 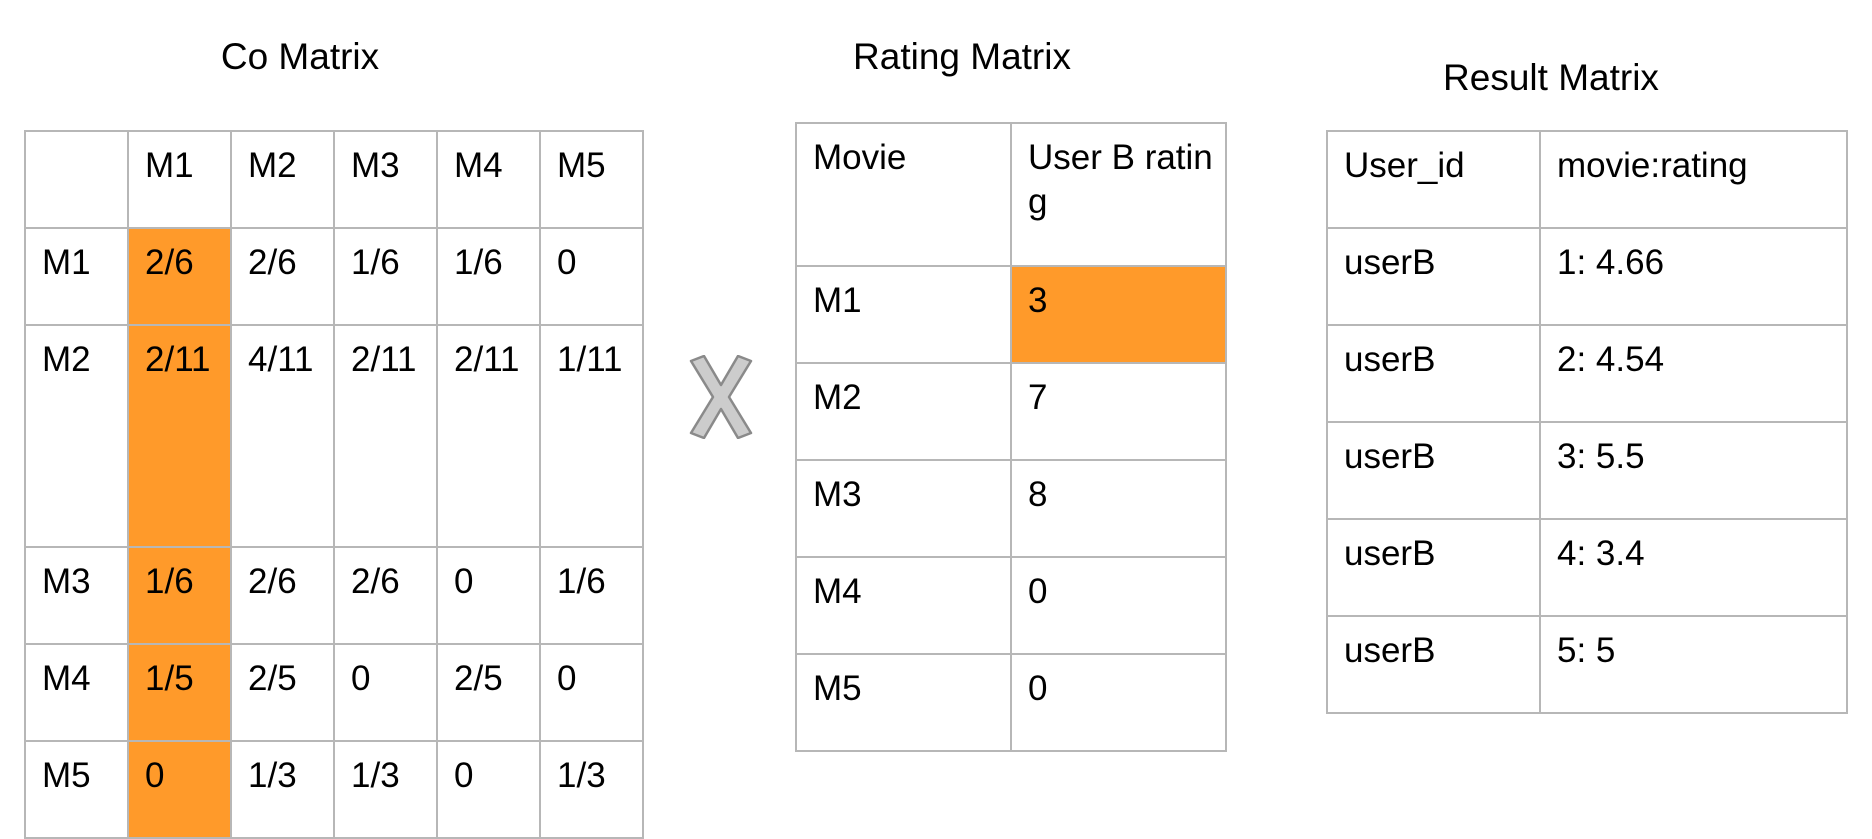 I want to click on co-matrix-title: Co Matrix, so click(x=300, y=56).